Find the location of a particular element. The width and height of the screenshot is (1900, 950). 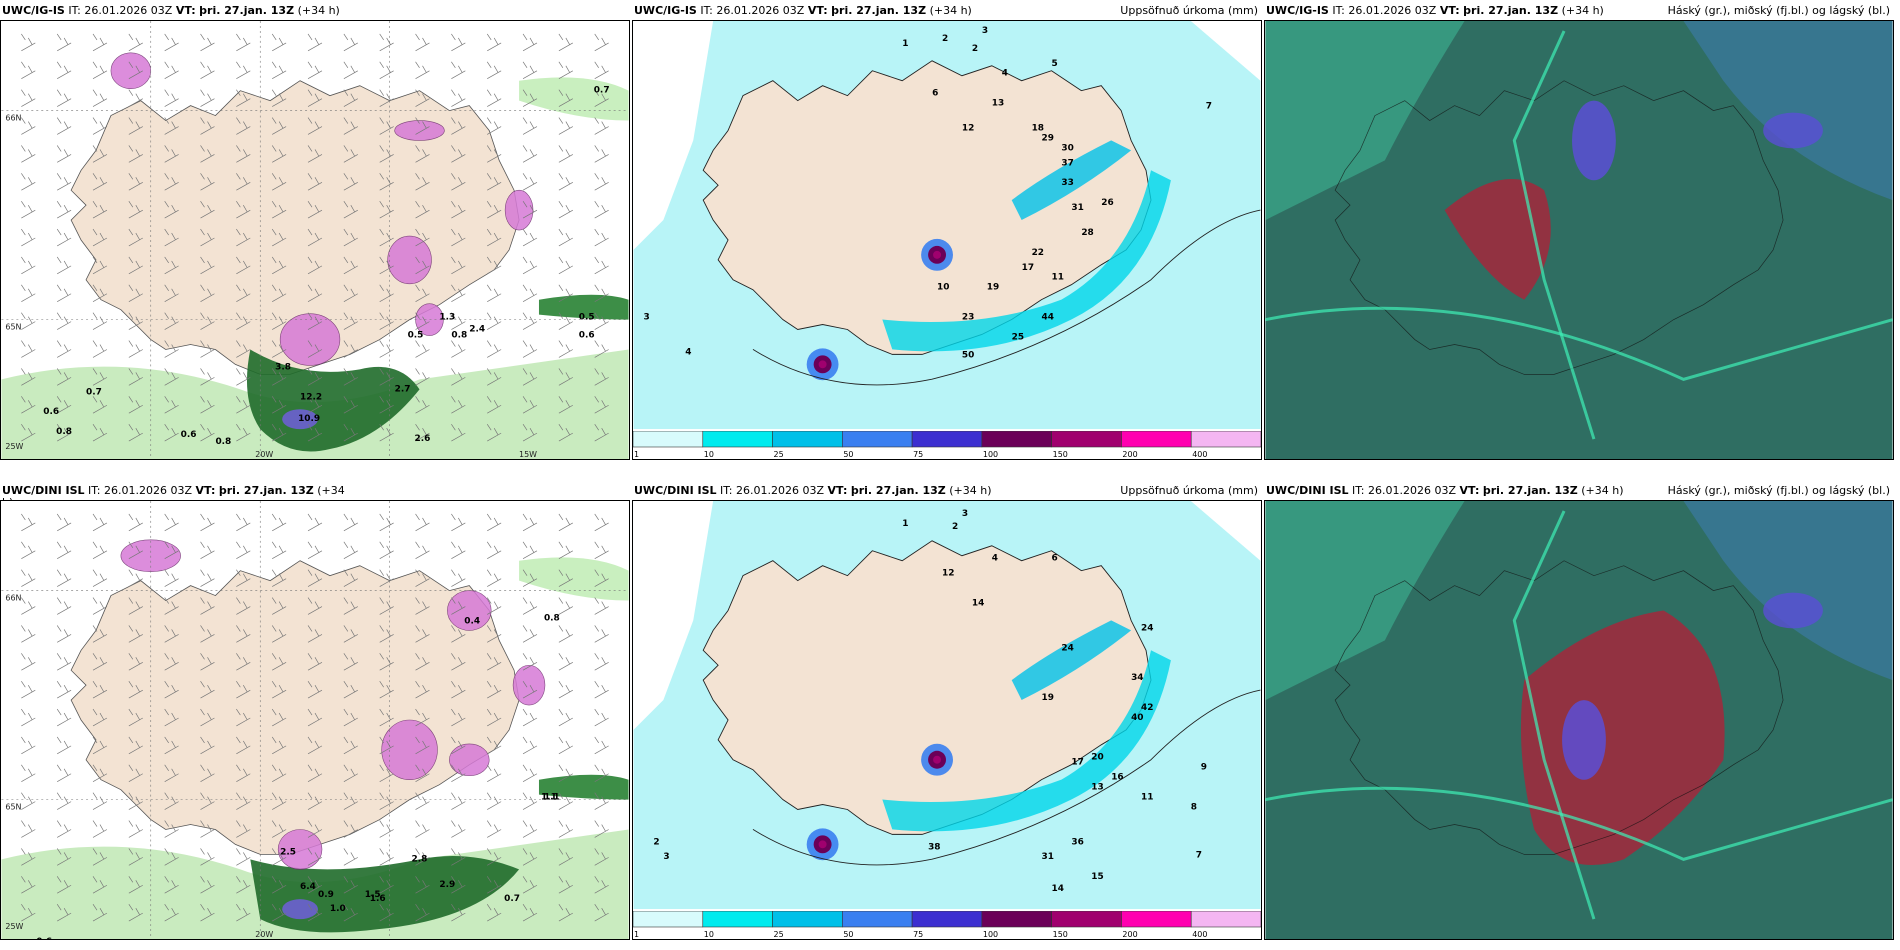

value-label: 17 is located at coordinates (1028, 268).